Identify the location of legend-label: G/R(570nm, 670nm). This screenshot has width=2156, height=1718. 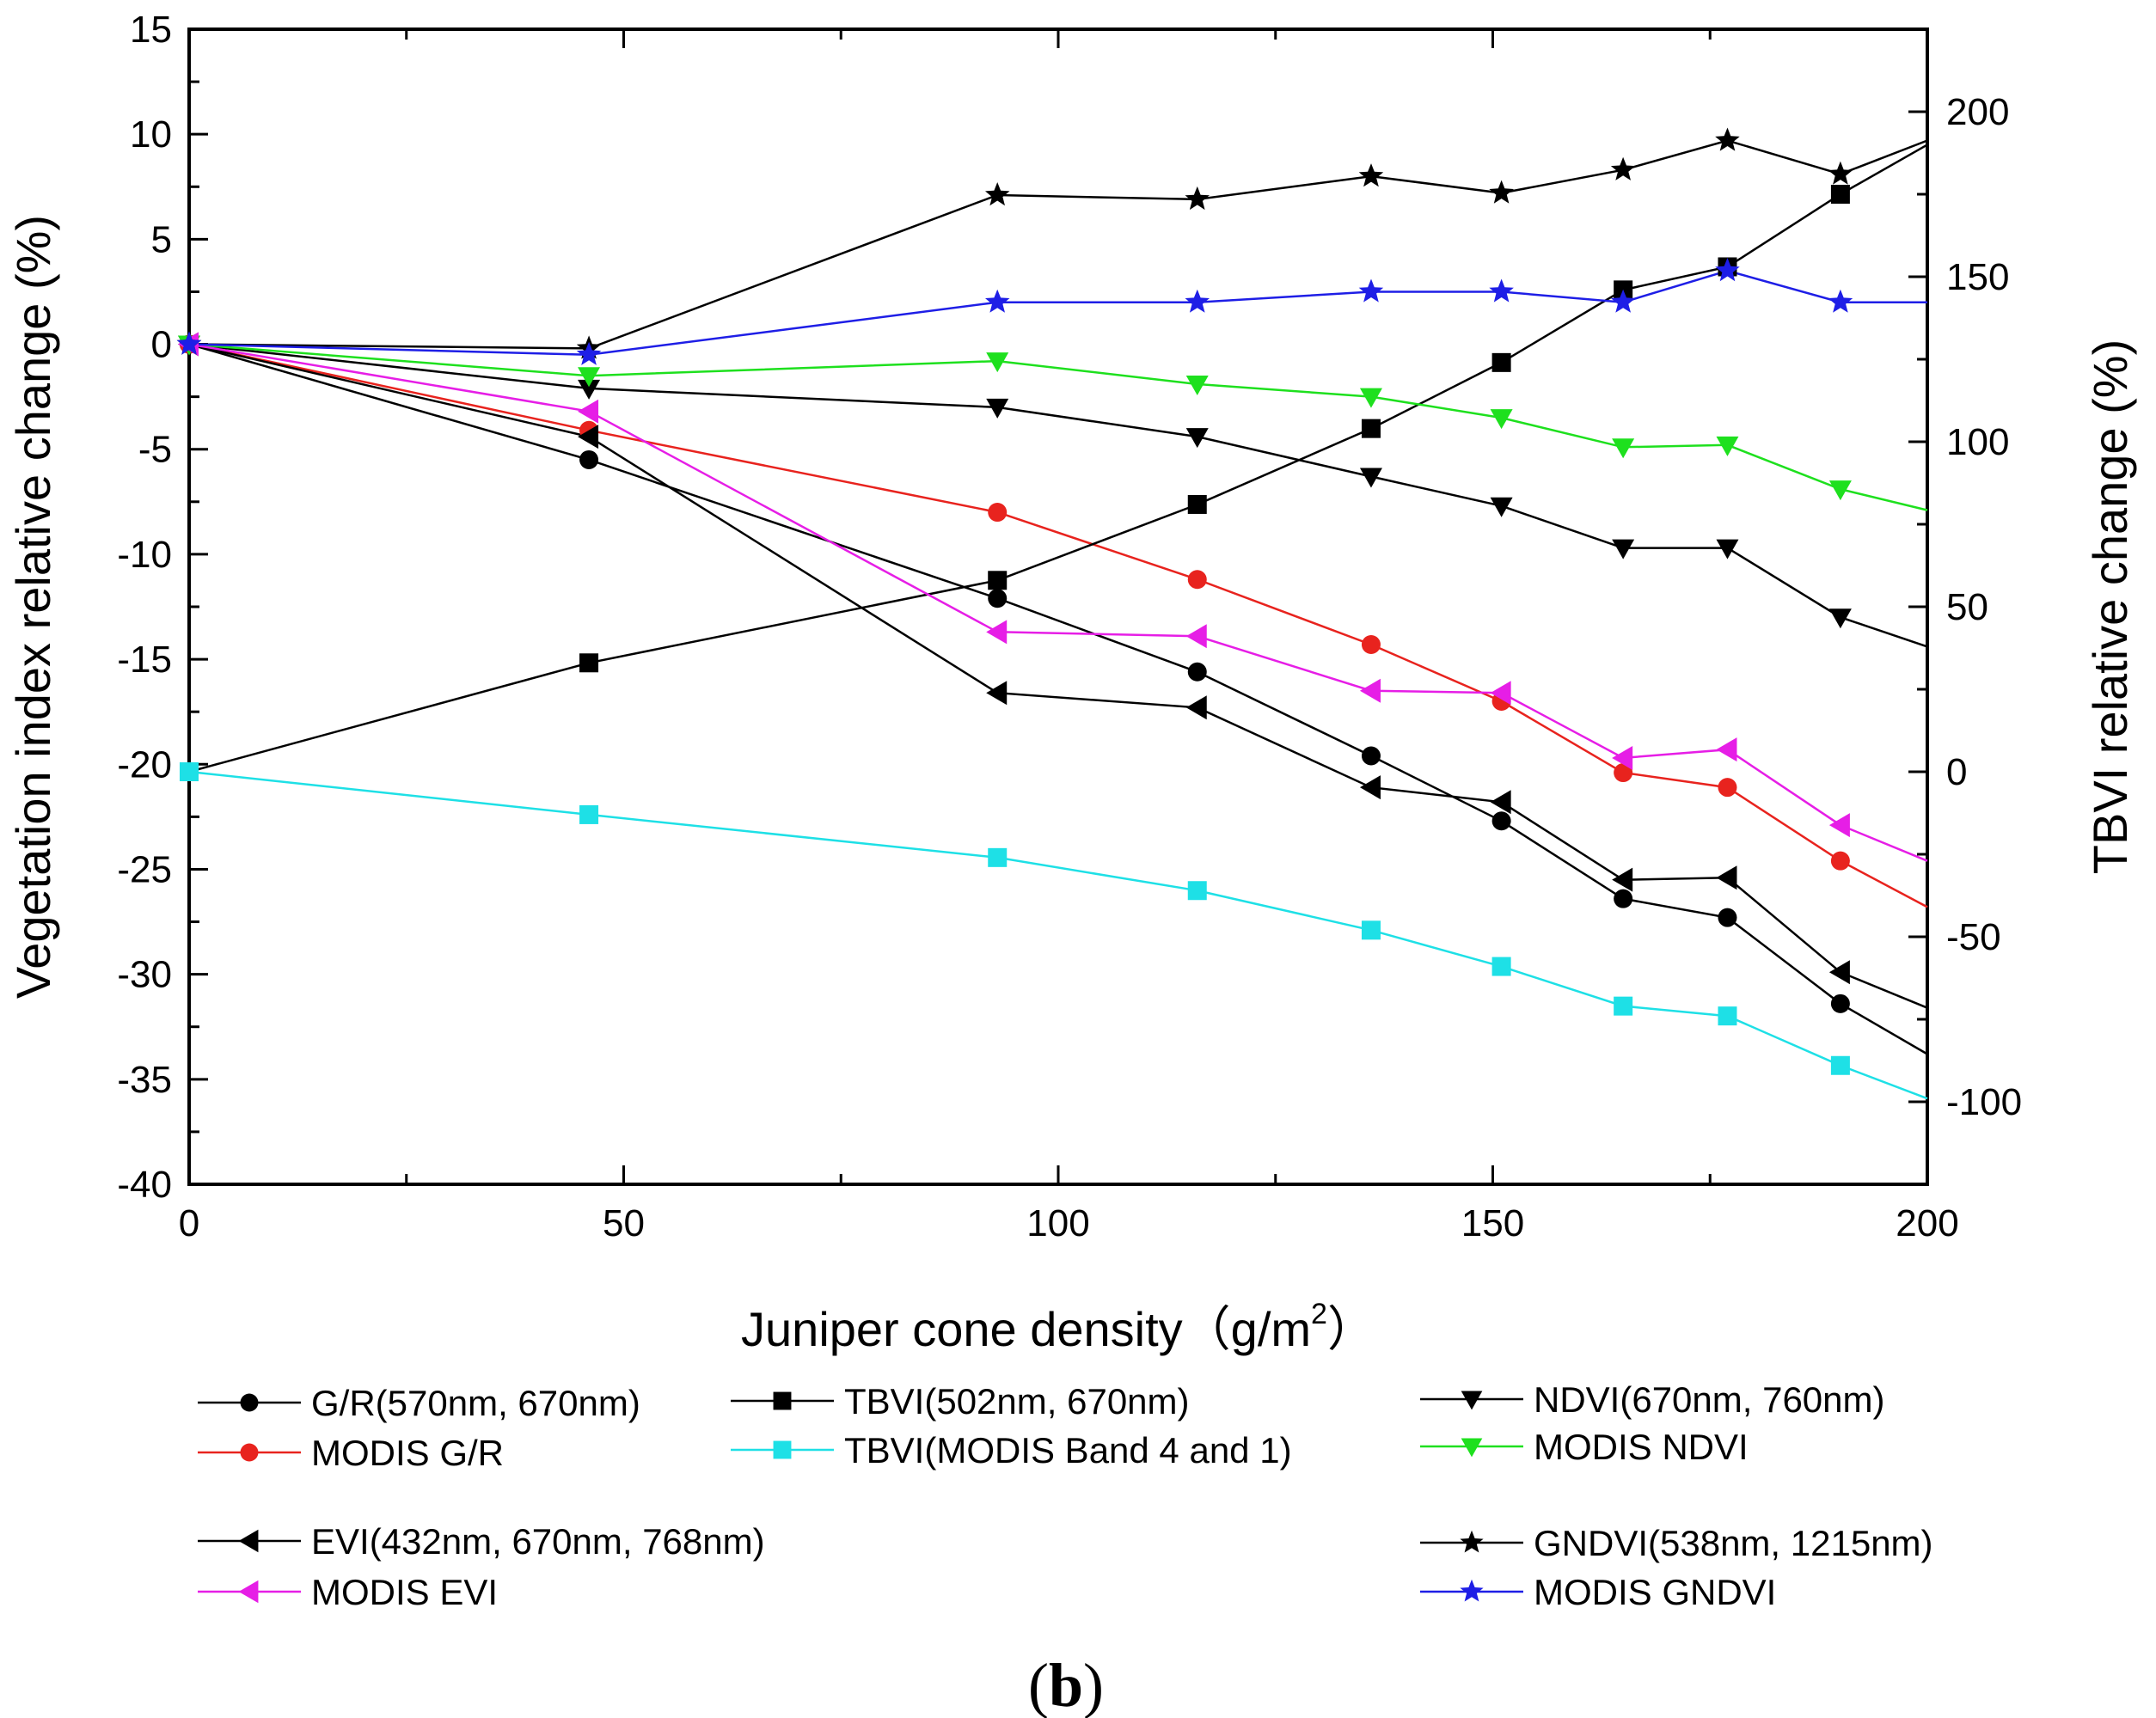
(475, 1403).